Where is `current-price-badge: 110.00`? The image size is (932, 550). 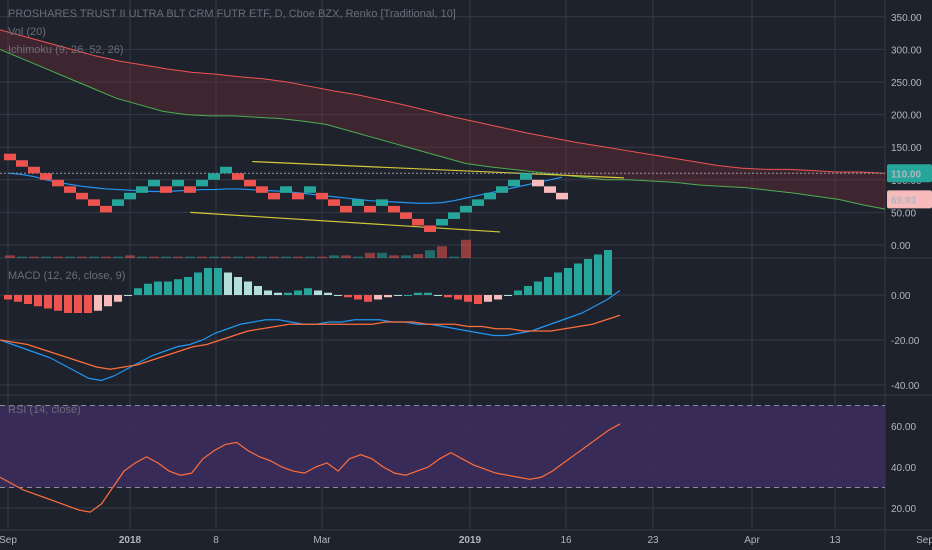 current-price-badge: 110.00 is located at coordinates (906, 174).